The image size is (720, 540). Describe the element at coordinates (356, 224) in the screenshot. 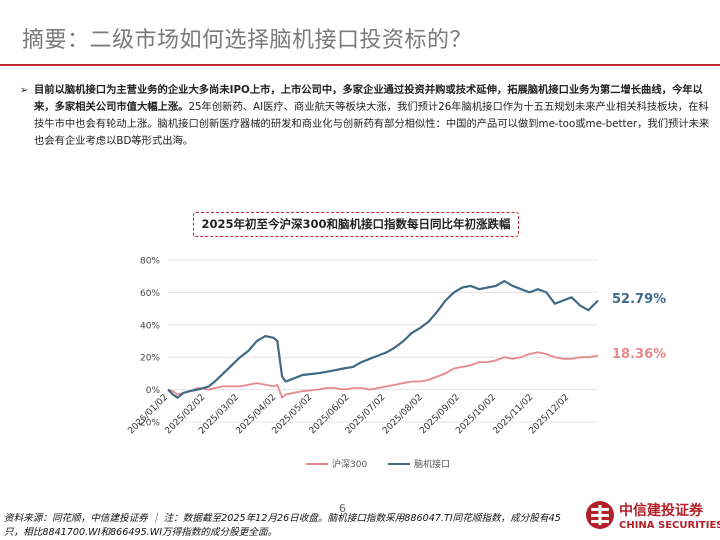

I see `chart-title: 2025年初至今沪深300和脑机接口指数每日同比年初涨跌幅` at that location.